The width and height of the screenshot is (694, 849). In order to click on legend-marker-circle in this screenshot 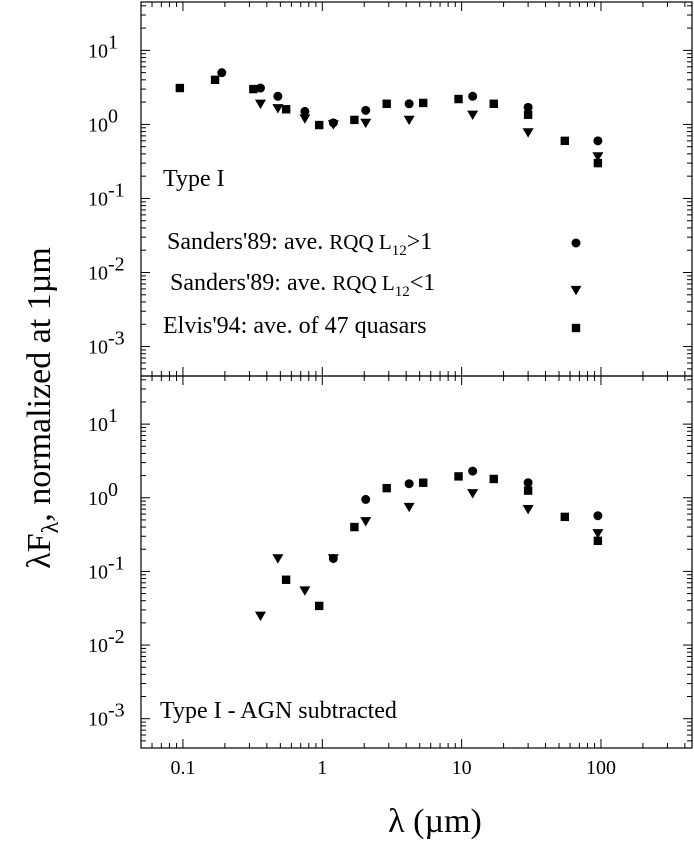, I will do `click(576, 243)`.